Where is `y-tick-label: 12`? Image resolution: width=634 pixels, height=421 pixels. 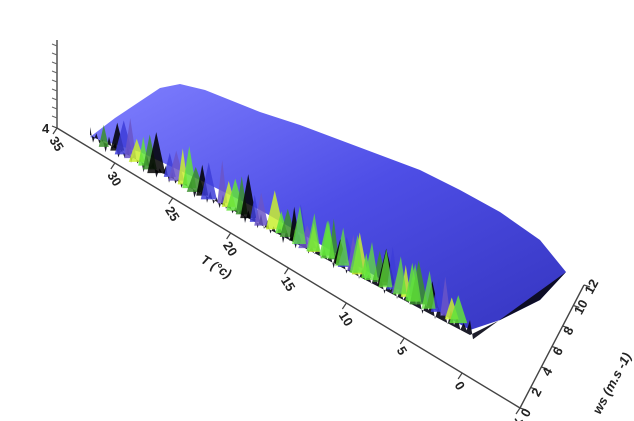 y-tick-label: 12 is located at coordinates (591, 287).